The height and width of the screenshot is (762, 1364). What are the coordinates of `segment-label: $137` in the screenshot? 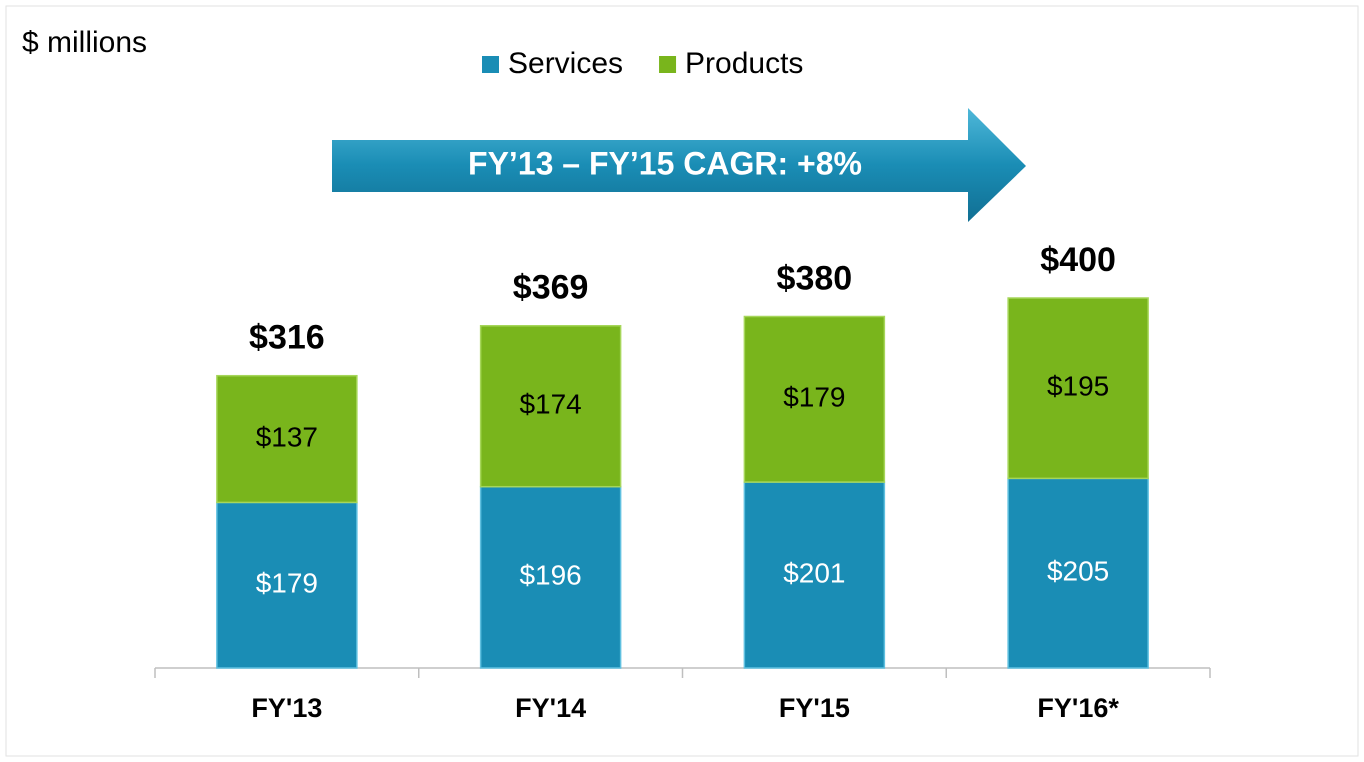 It's located at (287, 436).